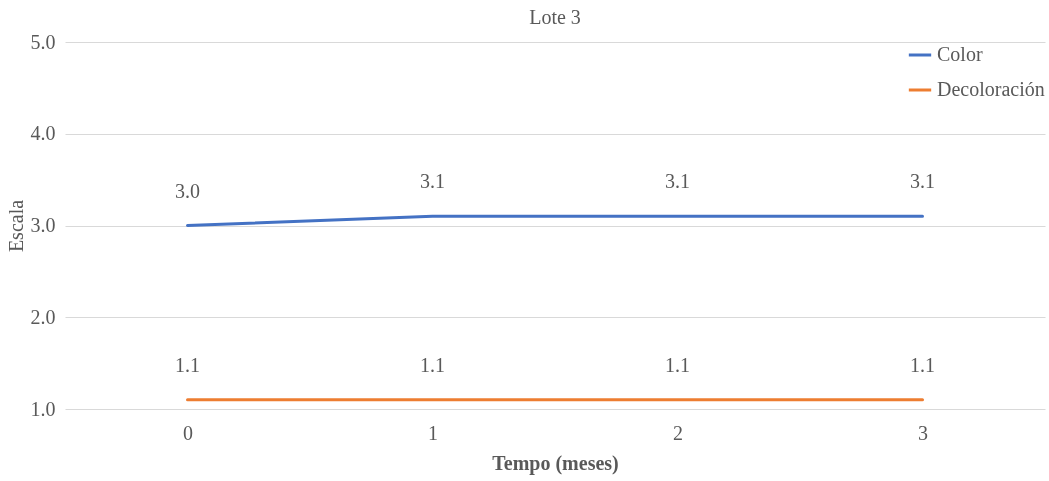 This screenshot has width=1049, height=481. Describe the element at coordinates (43, 41) in the screenshot. I see `y-tick-label: 5.0` at that location.